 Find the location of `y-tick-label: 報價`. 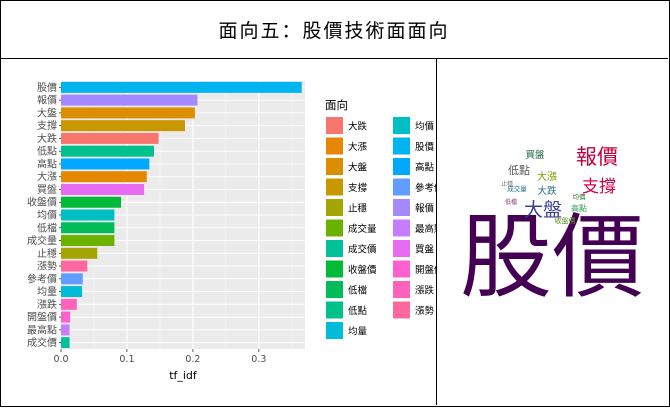

y-tick-label: 報價 is located at coordinates (47, 100).